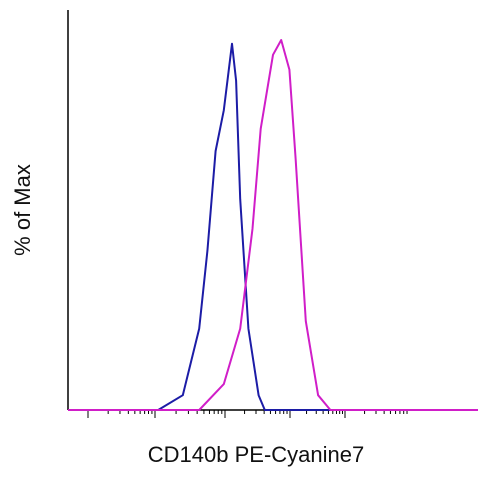 The width and height of the screenshot is (480, 480). Describe the element at coordinates (247, 414) in the screenshot. I see `x-axis-ticks` at that location.